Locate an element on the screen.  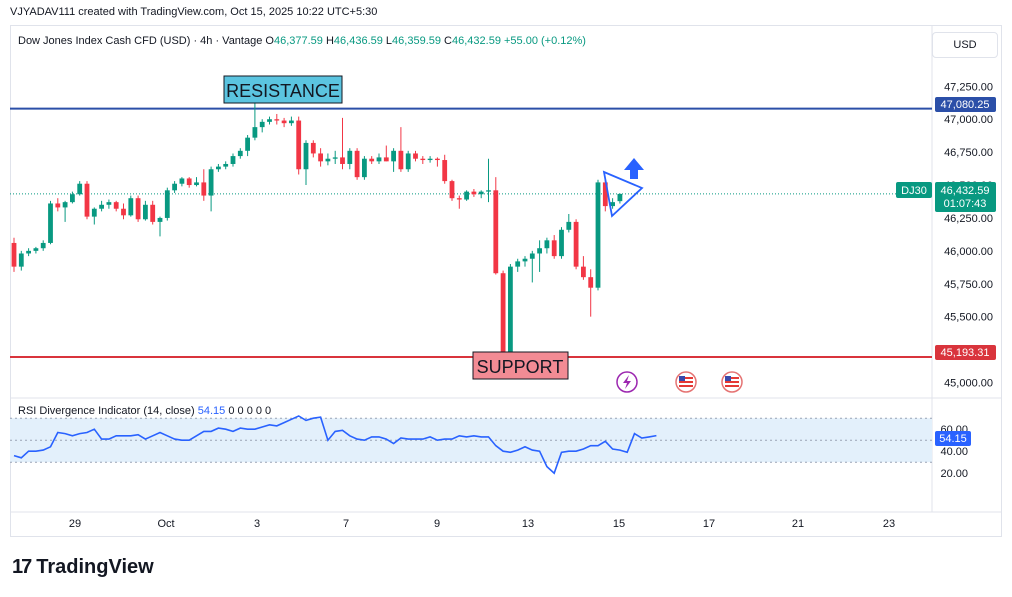
us-flag-event-icon is located at coordinates (732, 382).